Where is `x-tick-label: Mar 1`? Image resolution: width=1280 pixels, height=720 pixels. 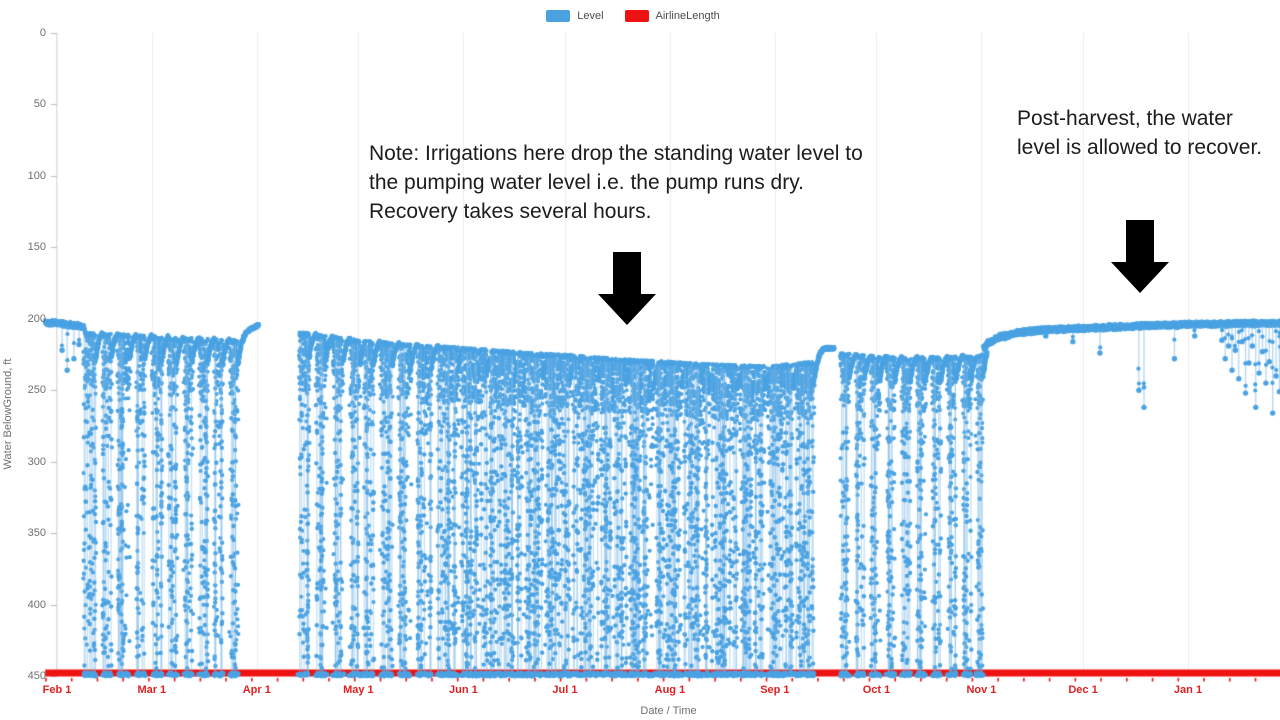 x-tick-label: Mar 1 is located at coordinates (152, 690).